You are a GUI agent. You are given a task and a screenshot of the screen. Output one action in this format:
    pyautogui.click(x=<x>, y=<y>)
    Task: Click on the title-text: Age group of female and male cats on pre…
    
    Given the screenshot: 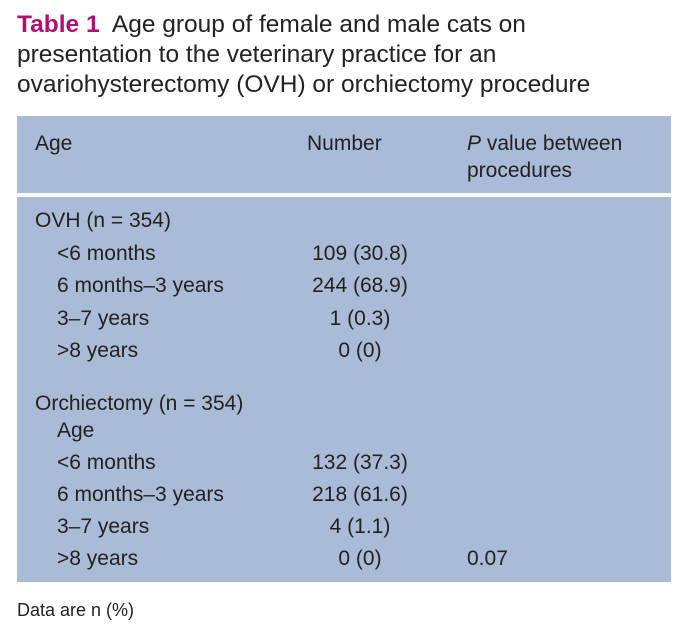 What is the action you would take?
    pyautogui.click(x=304, y=54)
    